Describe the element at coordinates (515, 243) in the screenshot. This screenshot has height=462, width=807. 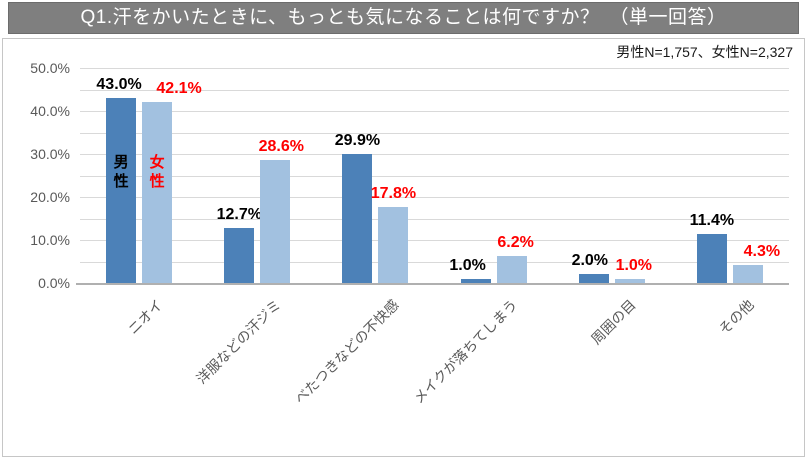
I see `value-label-female: 6.2%` at that location.